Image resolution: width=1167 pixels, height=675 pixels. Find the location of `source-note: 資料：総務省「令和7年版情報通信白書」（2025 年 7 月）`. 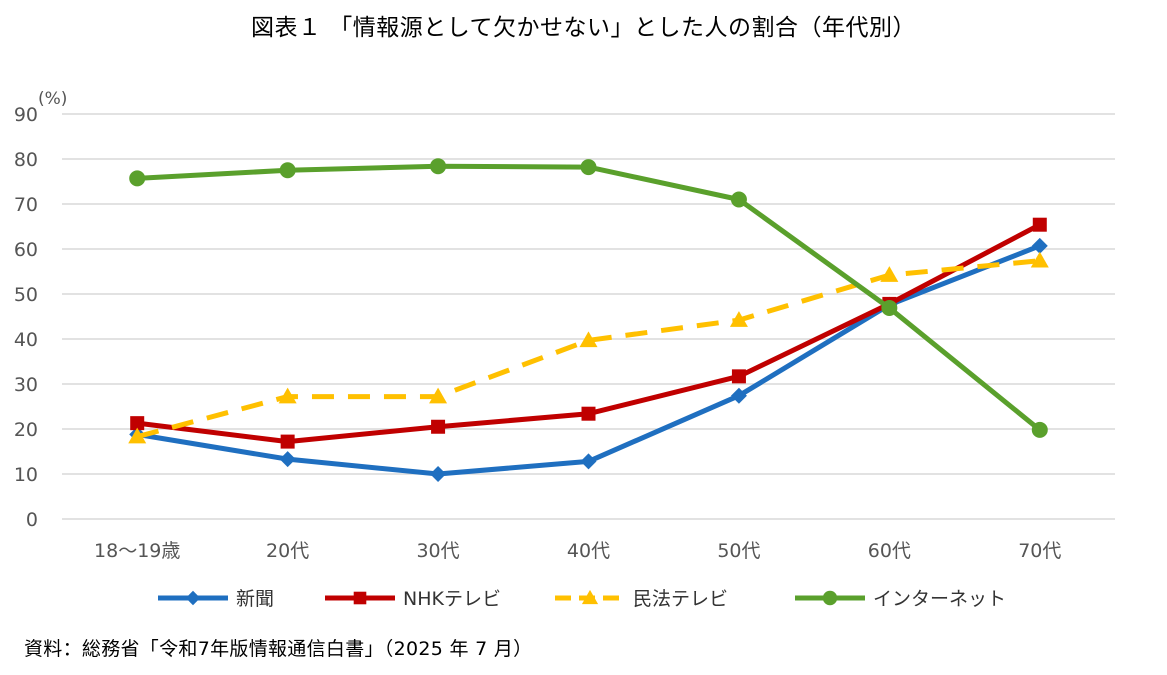

source-note: 資料：総務省「令和7年版情報通信白書」（2025 年 7 月） is located at coordinates (278, 649).